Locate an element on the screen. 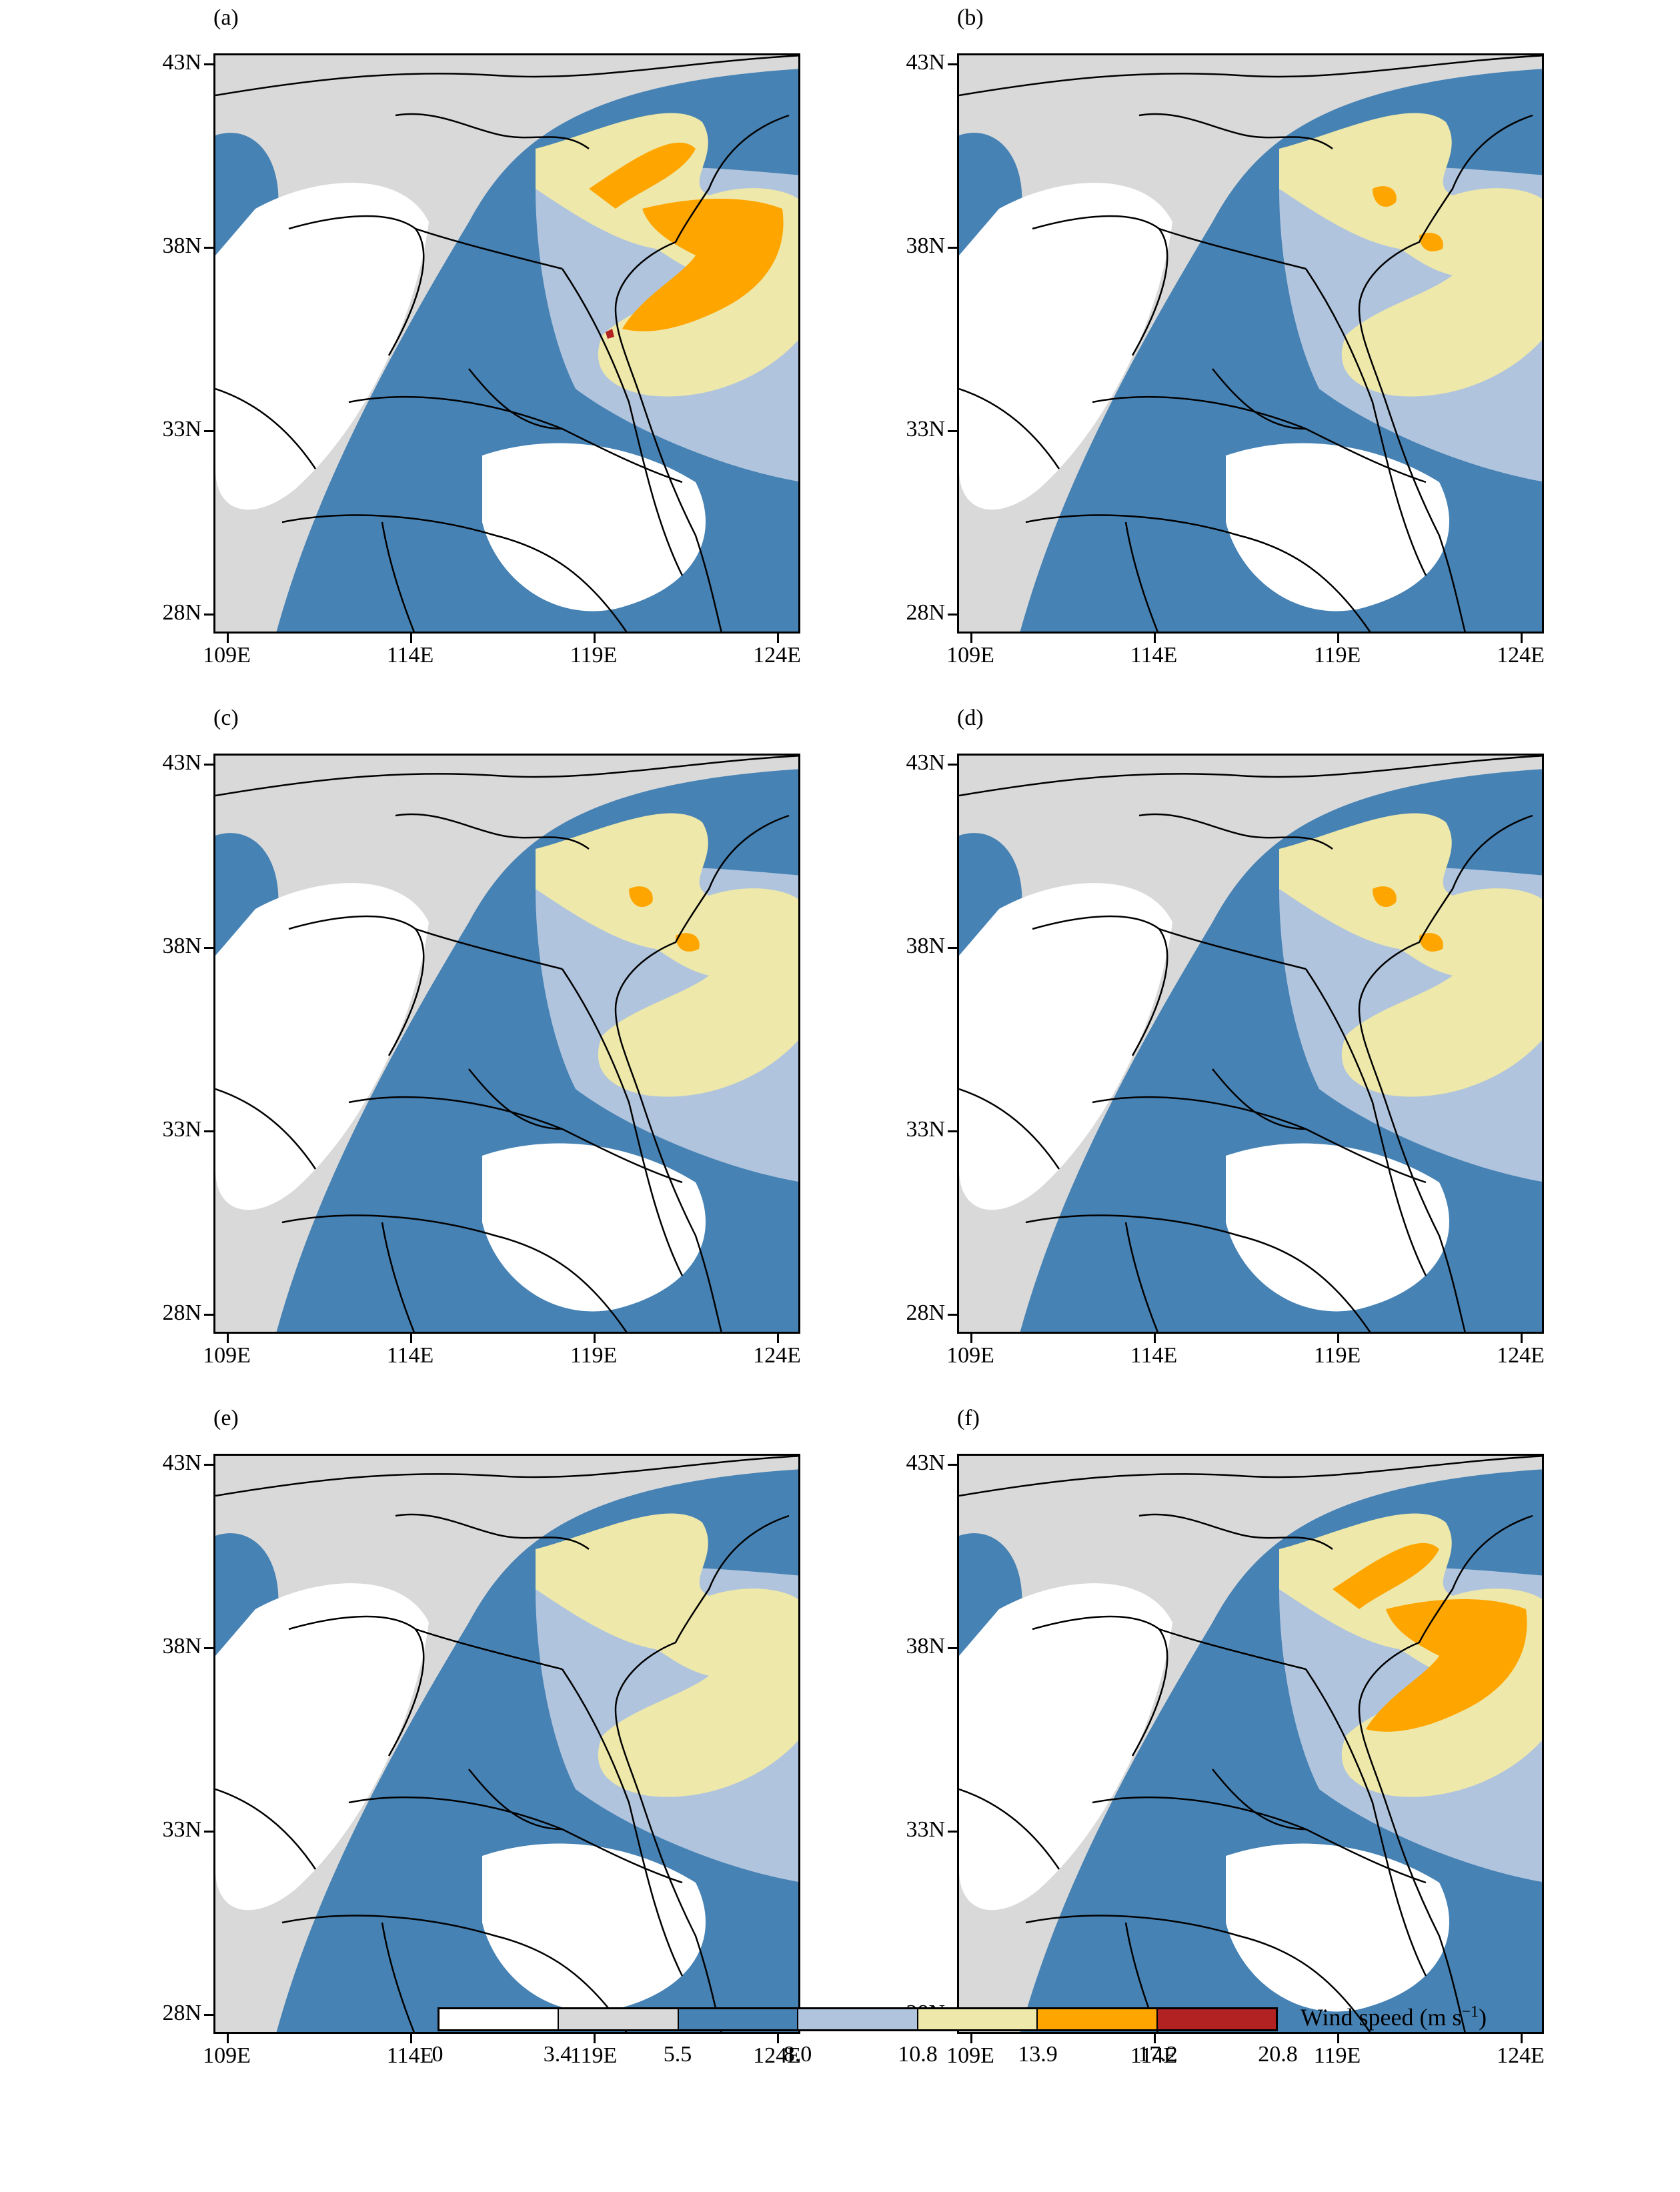  wind-speed-map is located at coordinates (506, 1044).